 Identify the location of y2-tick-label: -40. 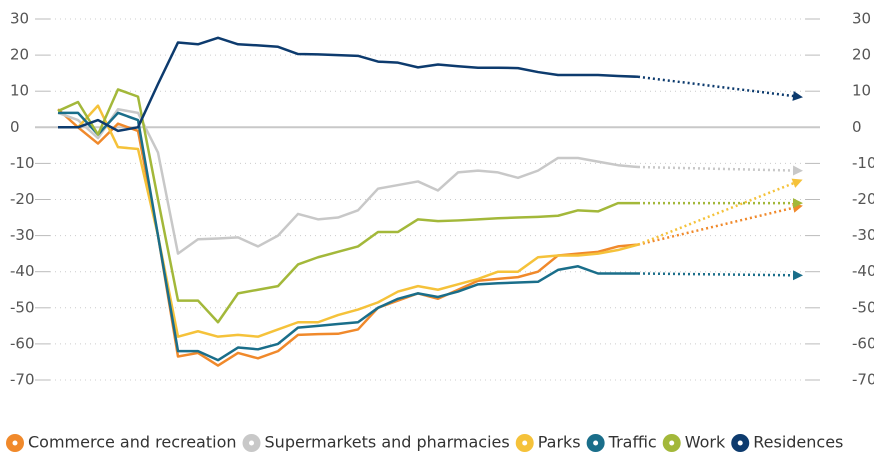
(863, 271).